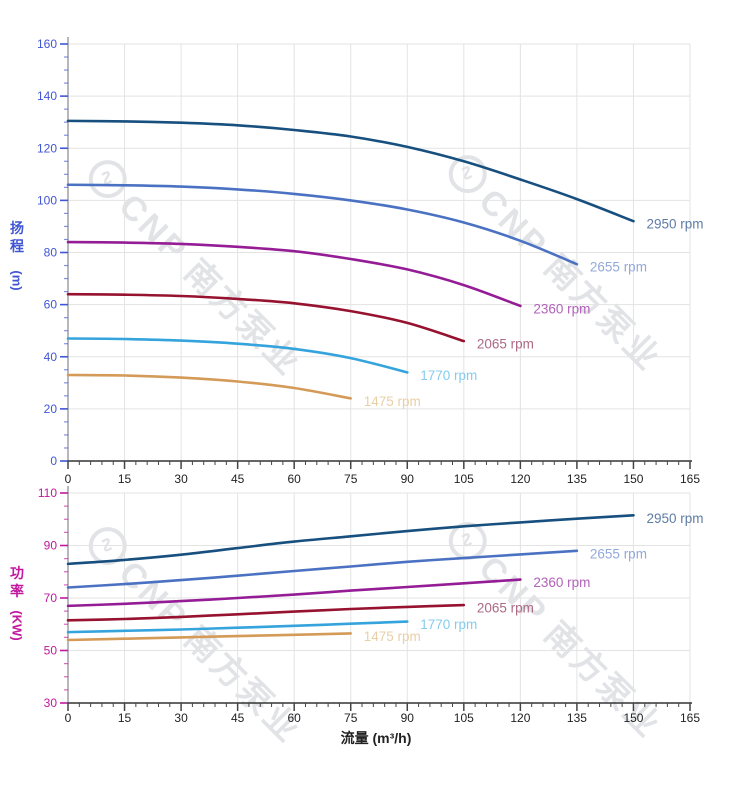  Describe the element at coordinates (47, 148) in the screenshot. I see `head-y-tick-label: 120` at that location.